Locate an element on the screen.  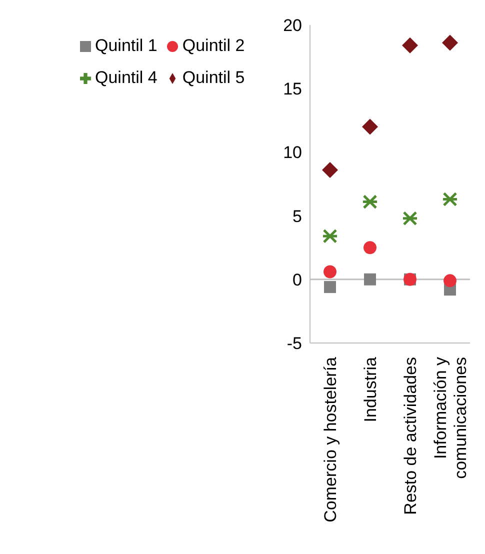
y-tick-label: 0 is located at coordinates (297, 280).